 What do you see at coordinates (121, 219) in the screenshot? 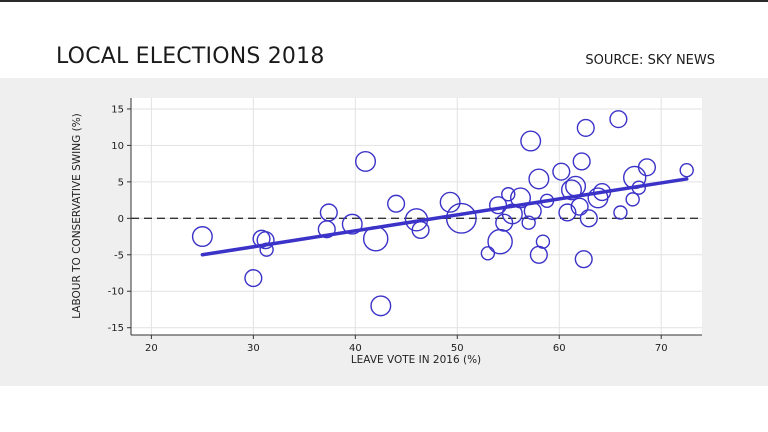
I see `y-tick-label: 0` at bounding box center [121, 219].